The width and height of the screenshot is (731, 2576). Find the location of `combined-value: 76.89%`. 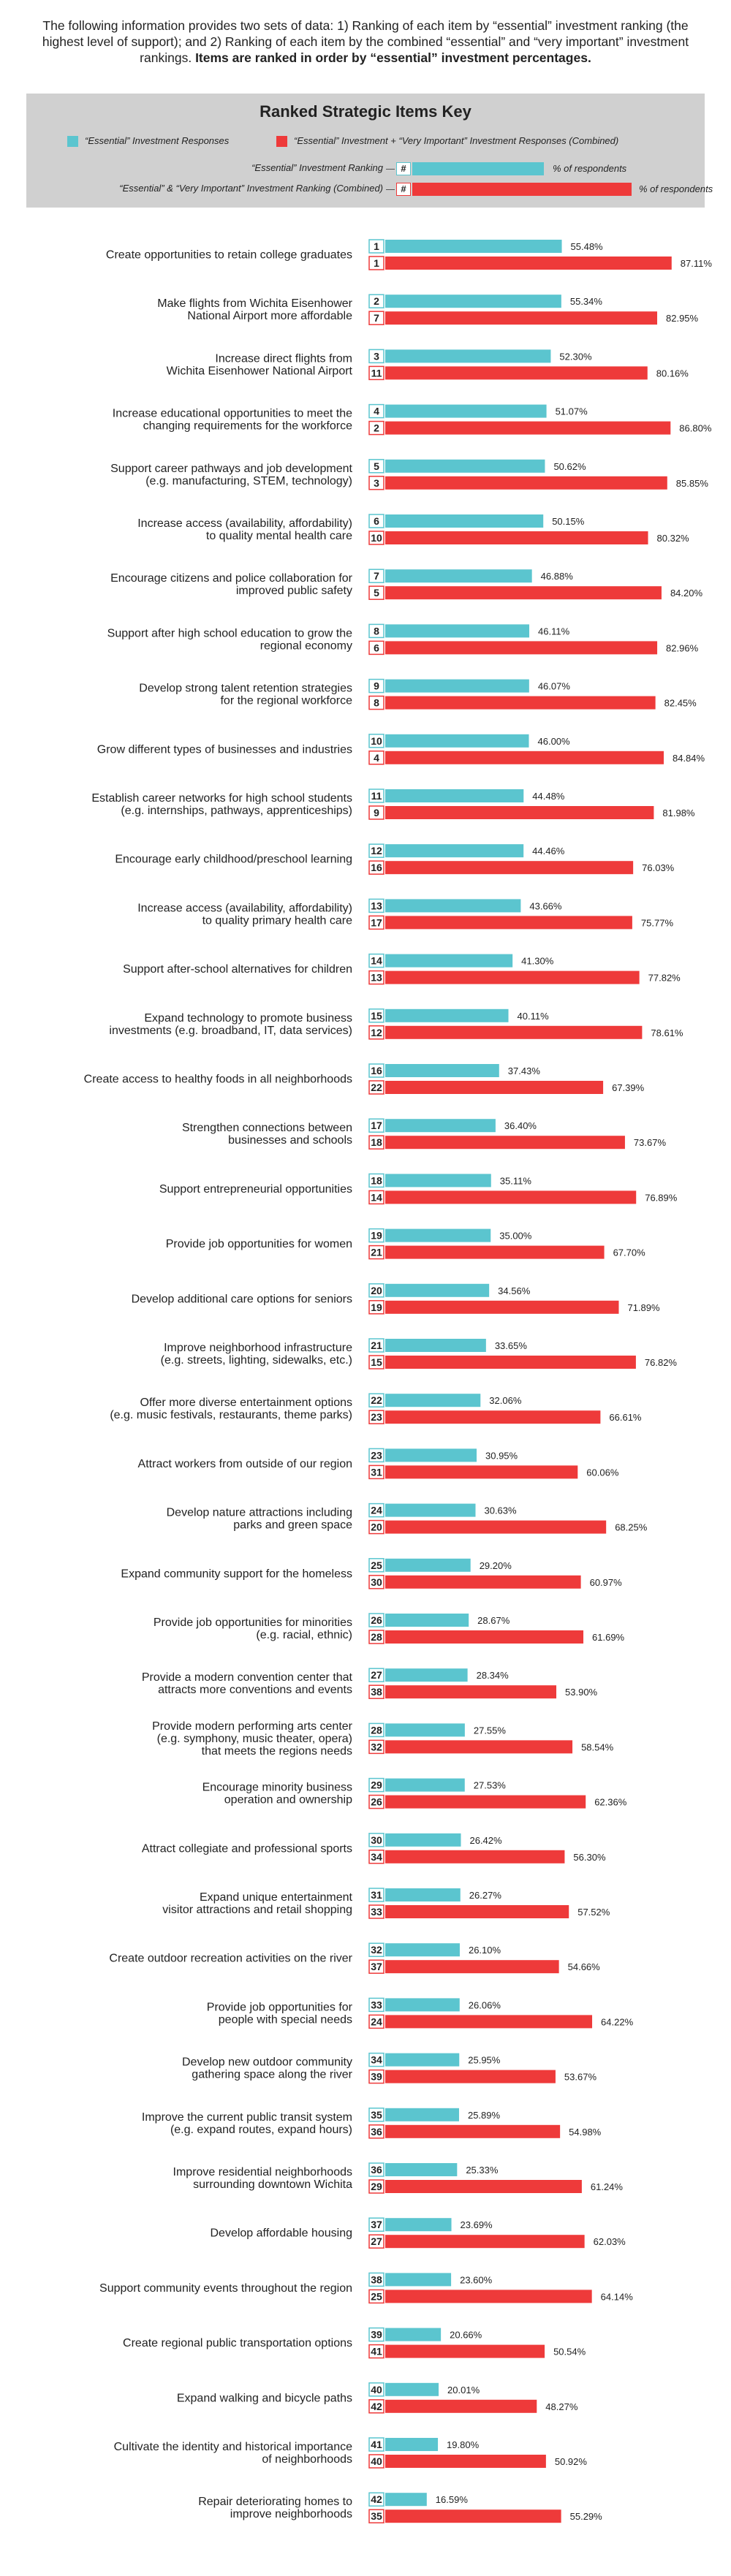

combined-value: 76.89% is located at coordinates (662, 1197).